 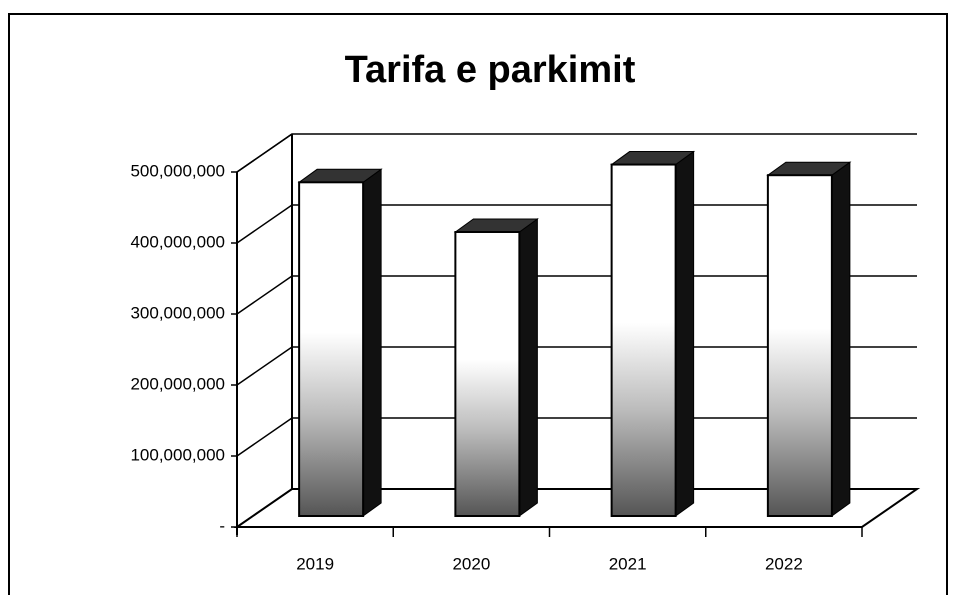 I want to click on y-tick-label: 100,000,000, so click(x=177, y=454).